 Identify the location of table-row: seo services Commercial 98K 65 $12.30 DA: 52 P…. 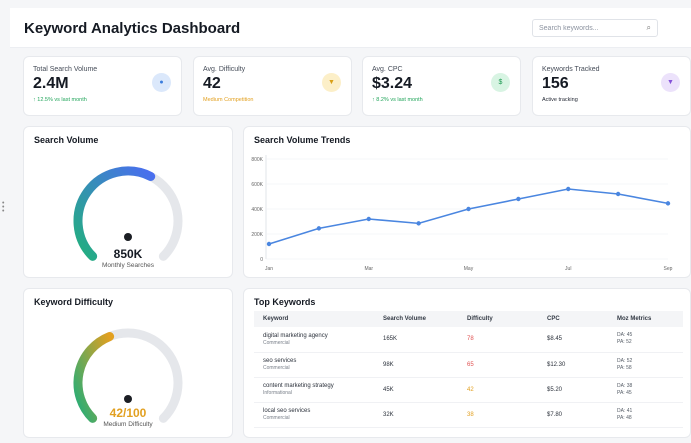
(468, 365).